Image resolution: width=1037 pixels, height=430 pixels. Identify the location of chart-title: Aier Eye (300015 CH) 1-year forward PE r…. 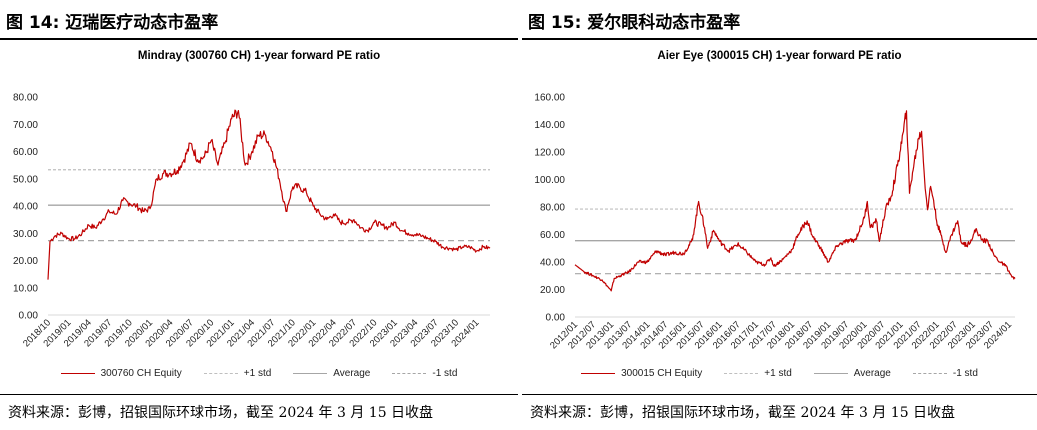
(779, 56).